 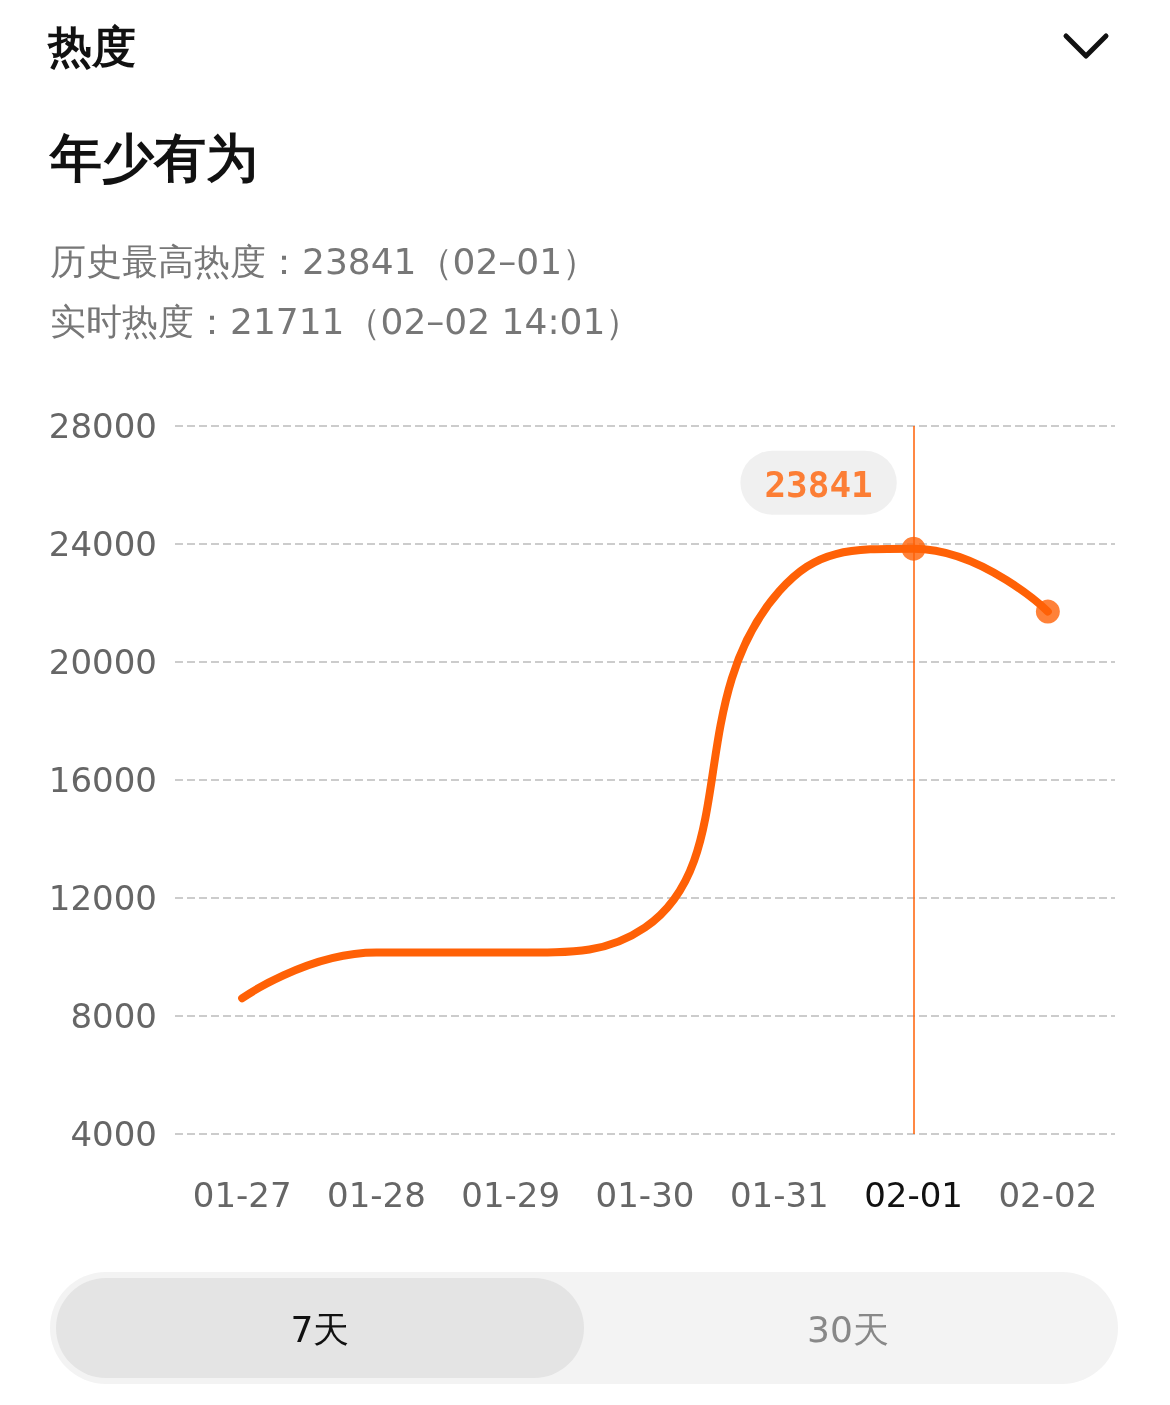 What do you see at coordinates (113, 1016) in the screenshot?
I see `y-tick-label: 8000` at bounding box center [113, 1016].